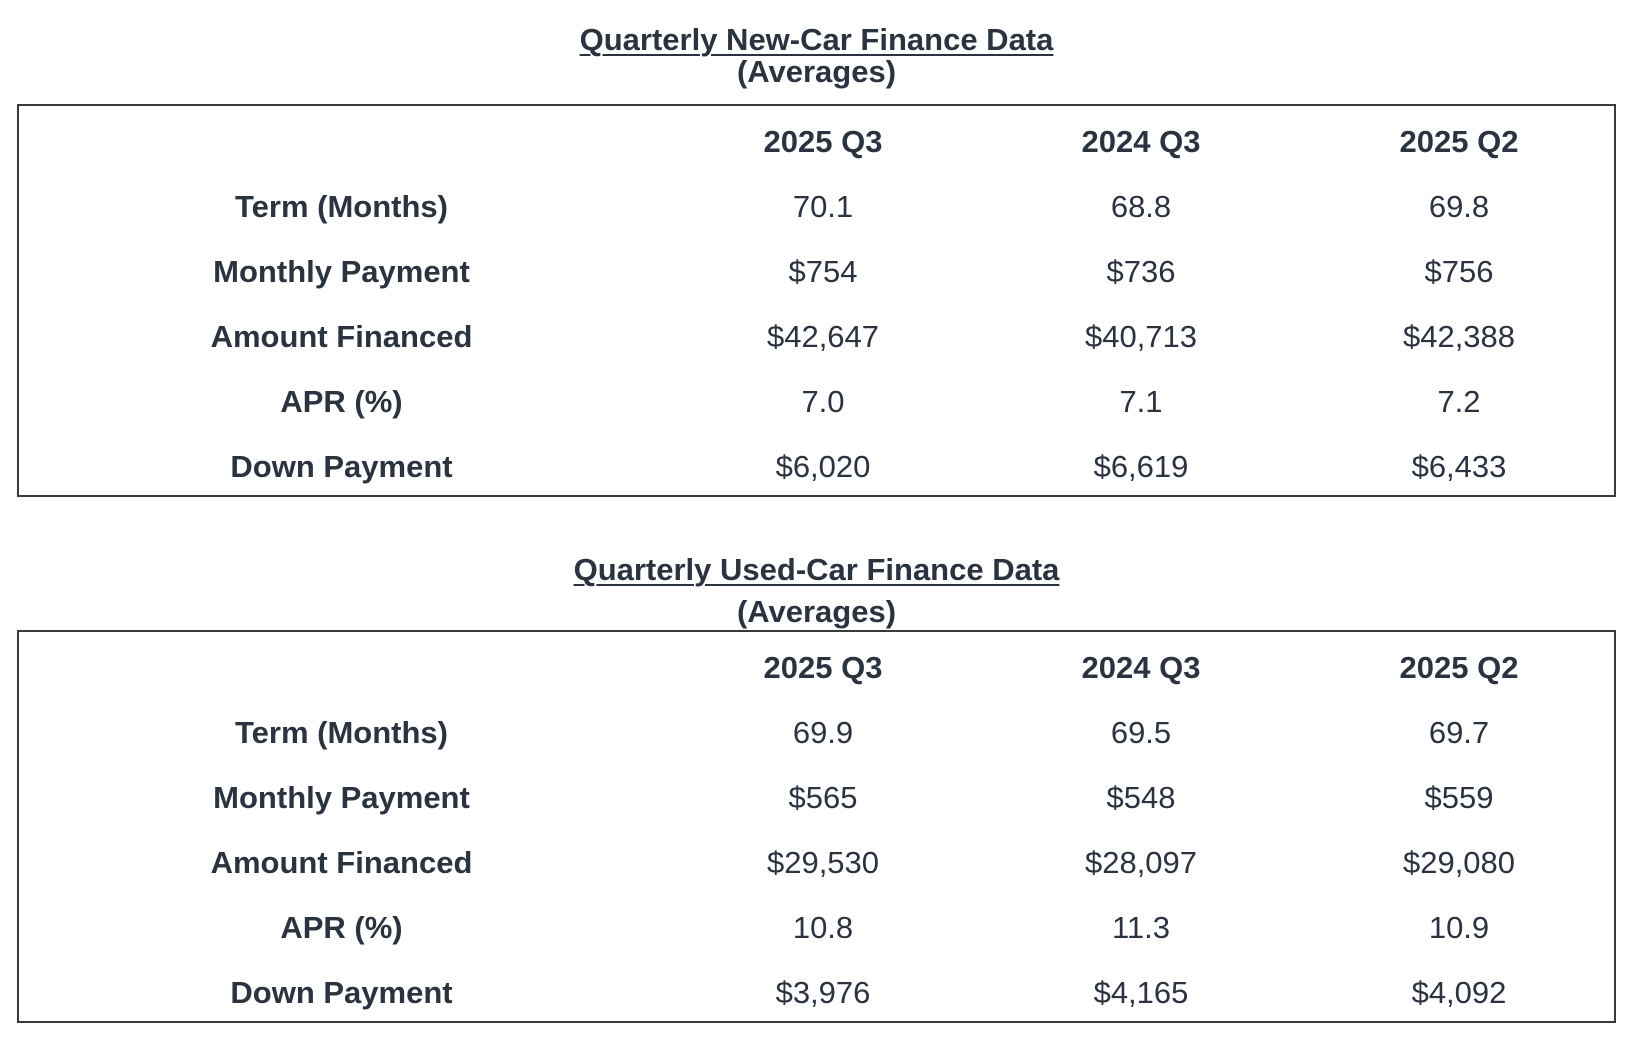  I want to click on table-row: Monthly Payment $565 $548 $559, so click(818, 797).